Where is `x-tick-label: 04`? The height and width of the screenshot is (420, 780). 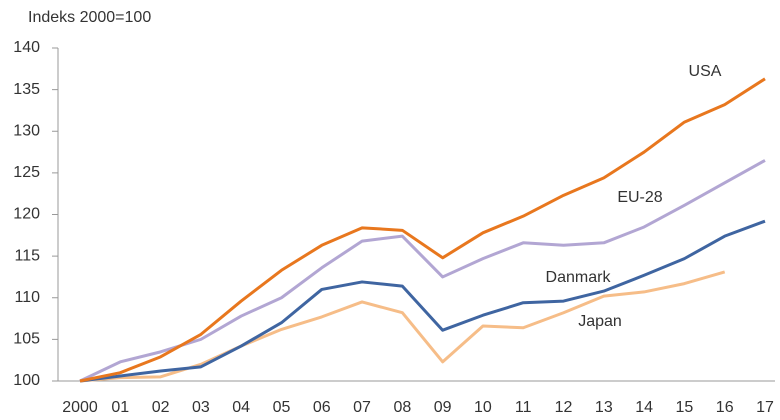 x-tick-label: 04 is located at coordinates (241, 407).